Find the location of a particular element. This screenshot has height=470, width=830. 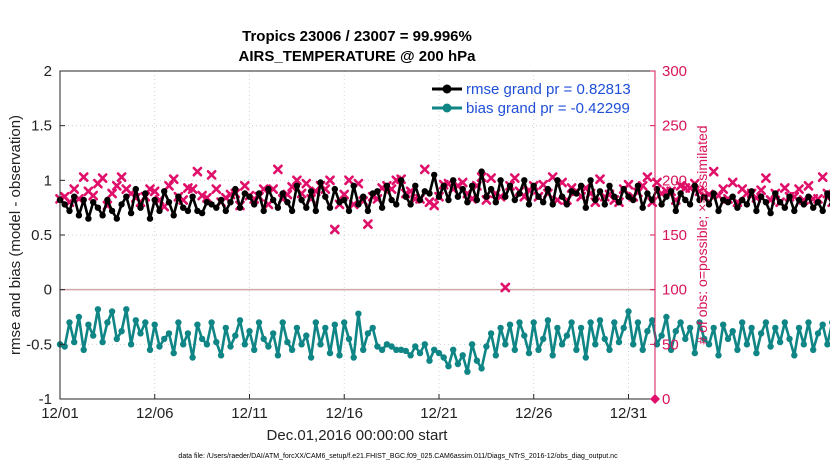

y-tick-label: 0 is located at coordinates (48, 290).